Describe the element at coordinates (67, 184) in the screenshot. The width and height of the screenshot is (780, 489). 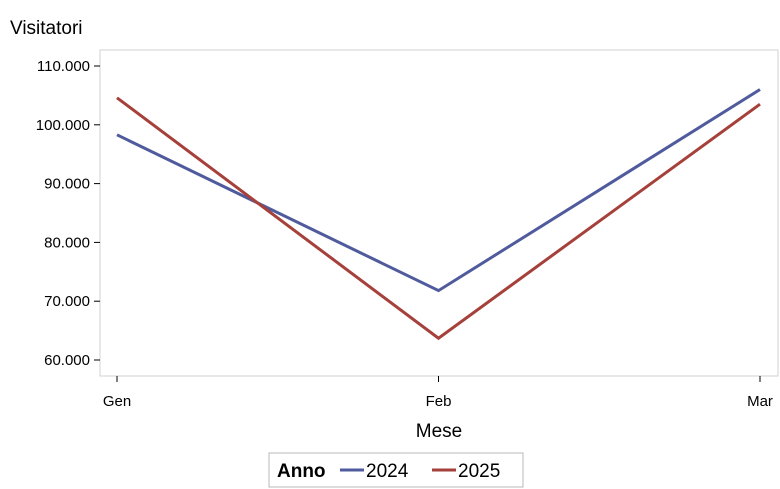
I see `y-tick-label: 90.000` at that location.